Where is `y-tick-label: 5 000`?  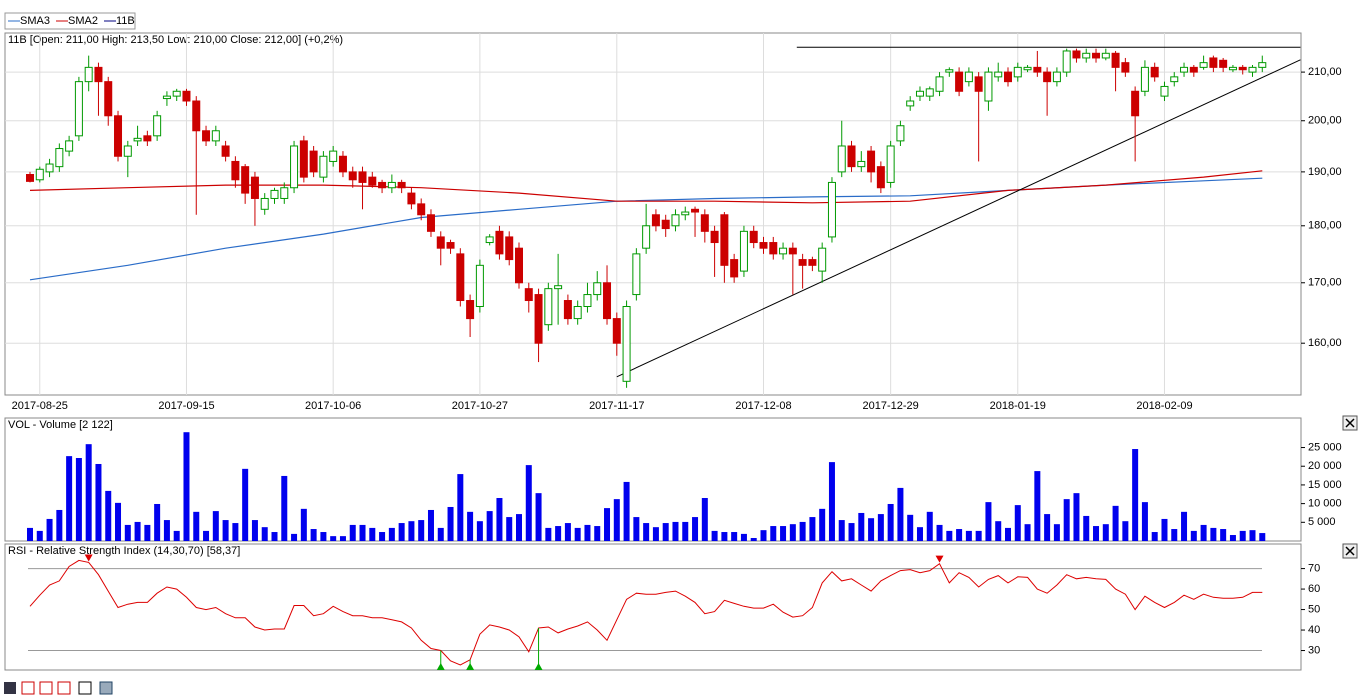 y-tick-label: 5 000 is located at coordinates (1322, 522).